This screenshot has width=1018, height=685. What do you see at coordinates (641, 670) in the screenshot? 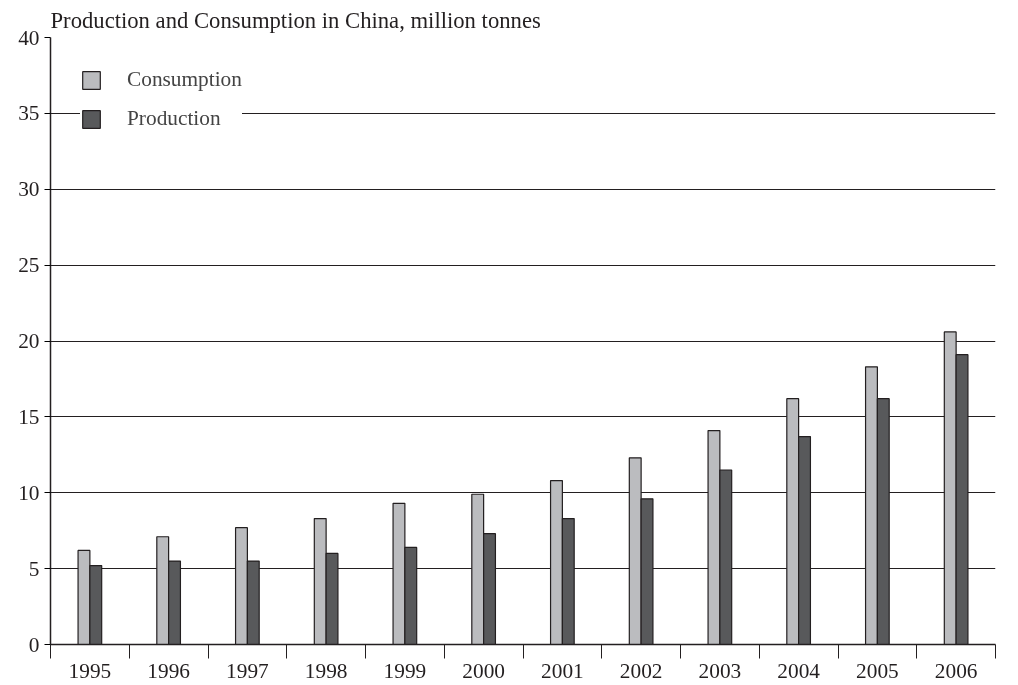
I see `x-tick-label: 2002` at bounding box center [641, 670].